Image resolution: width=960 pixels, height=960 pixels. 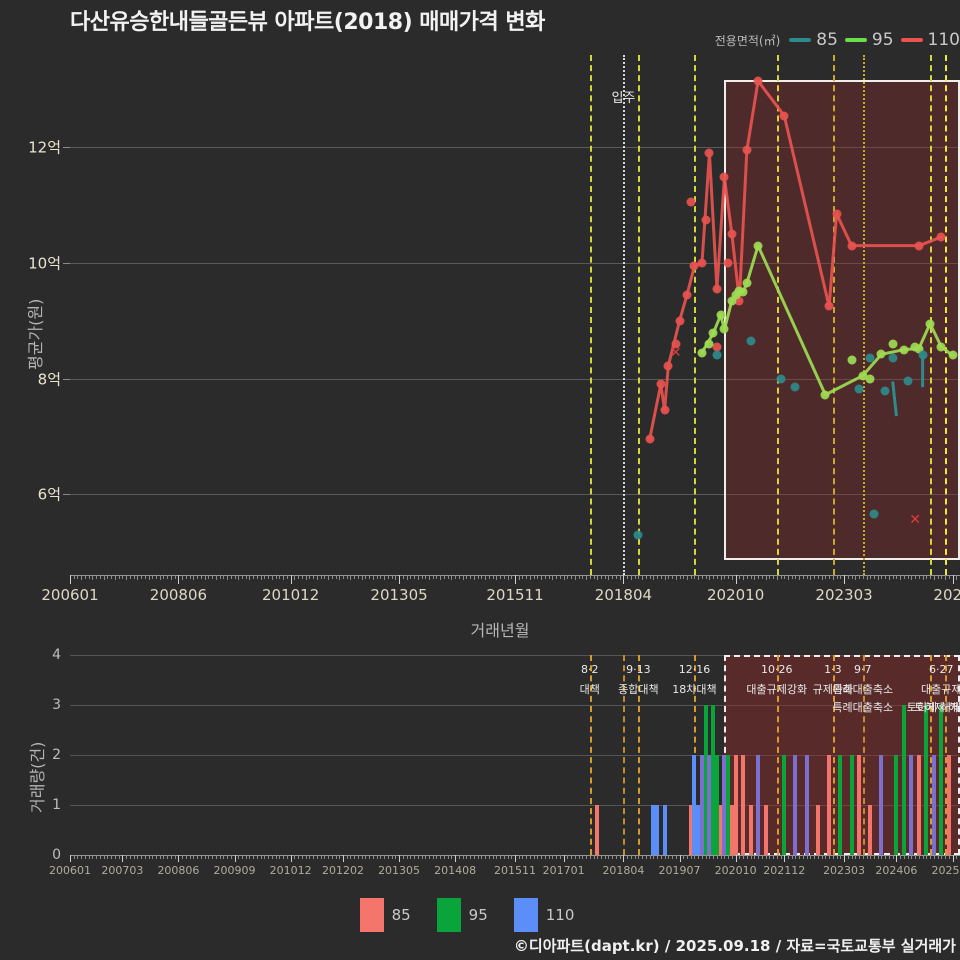 What do you see at coordinates (869, 40) in the screenshot?
I see `legend-item-95: 95` at bounding box center [869, 40].